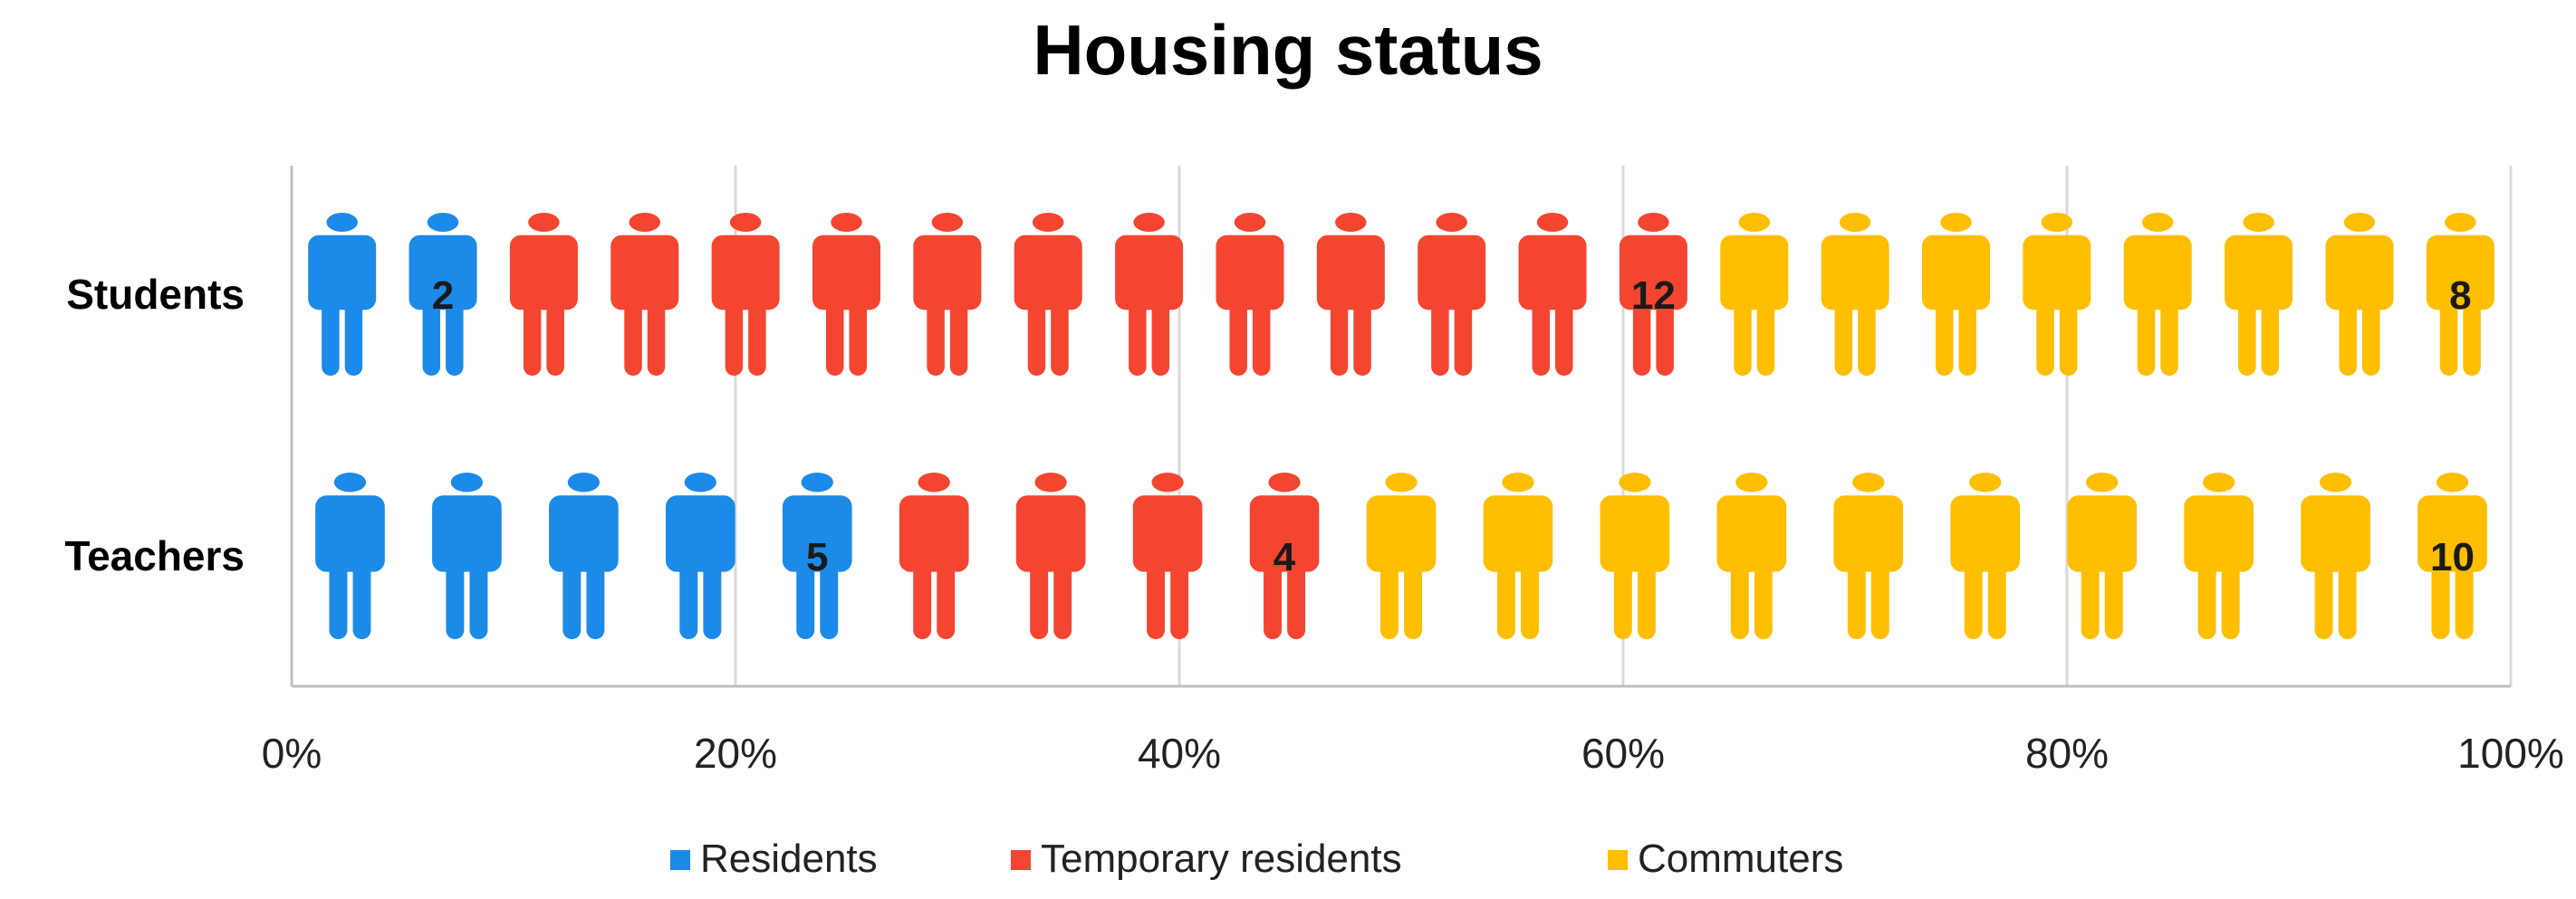 The height and width of the screenshot is (899, 2576). I want to click on data-label: 12, so click(1653, 295).